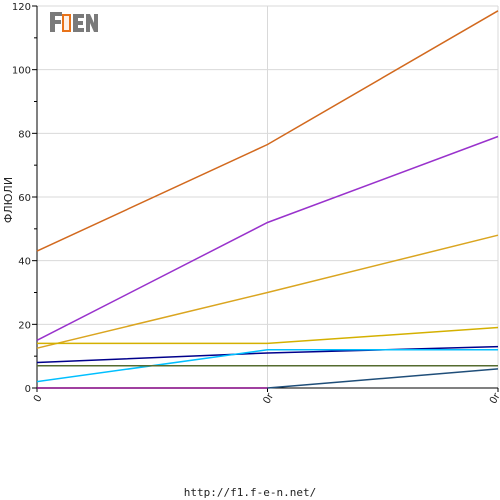  I want to click on footer-url: http://f1.f-e-n.net/, so click(250, 492).